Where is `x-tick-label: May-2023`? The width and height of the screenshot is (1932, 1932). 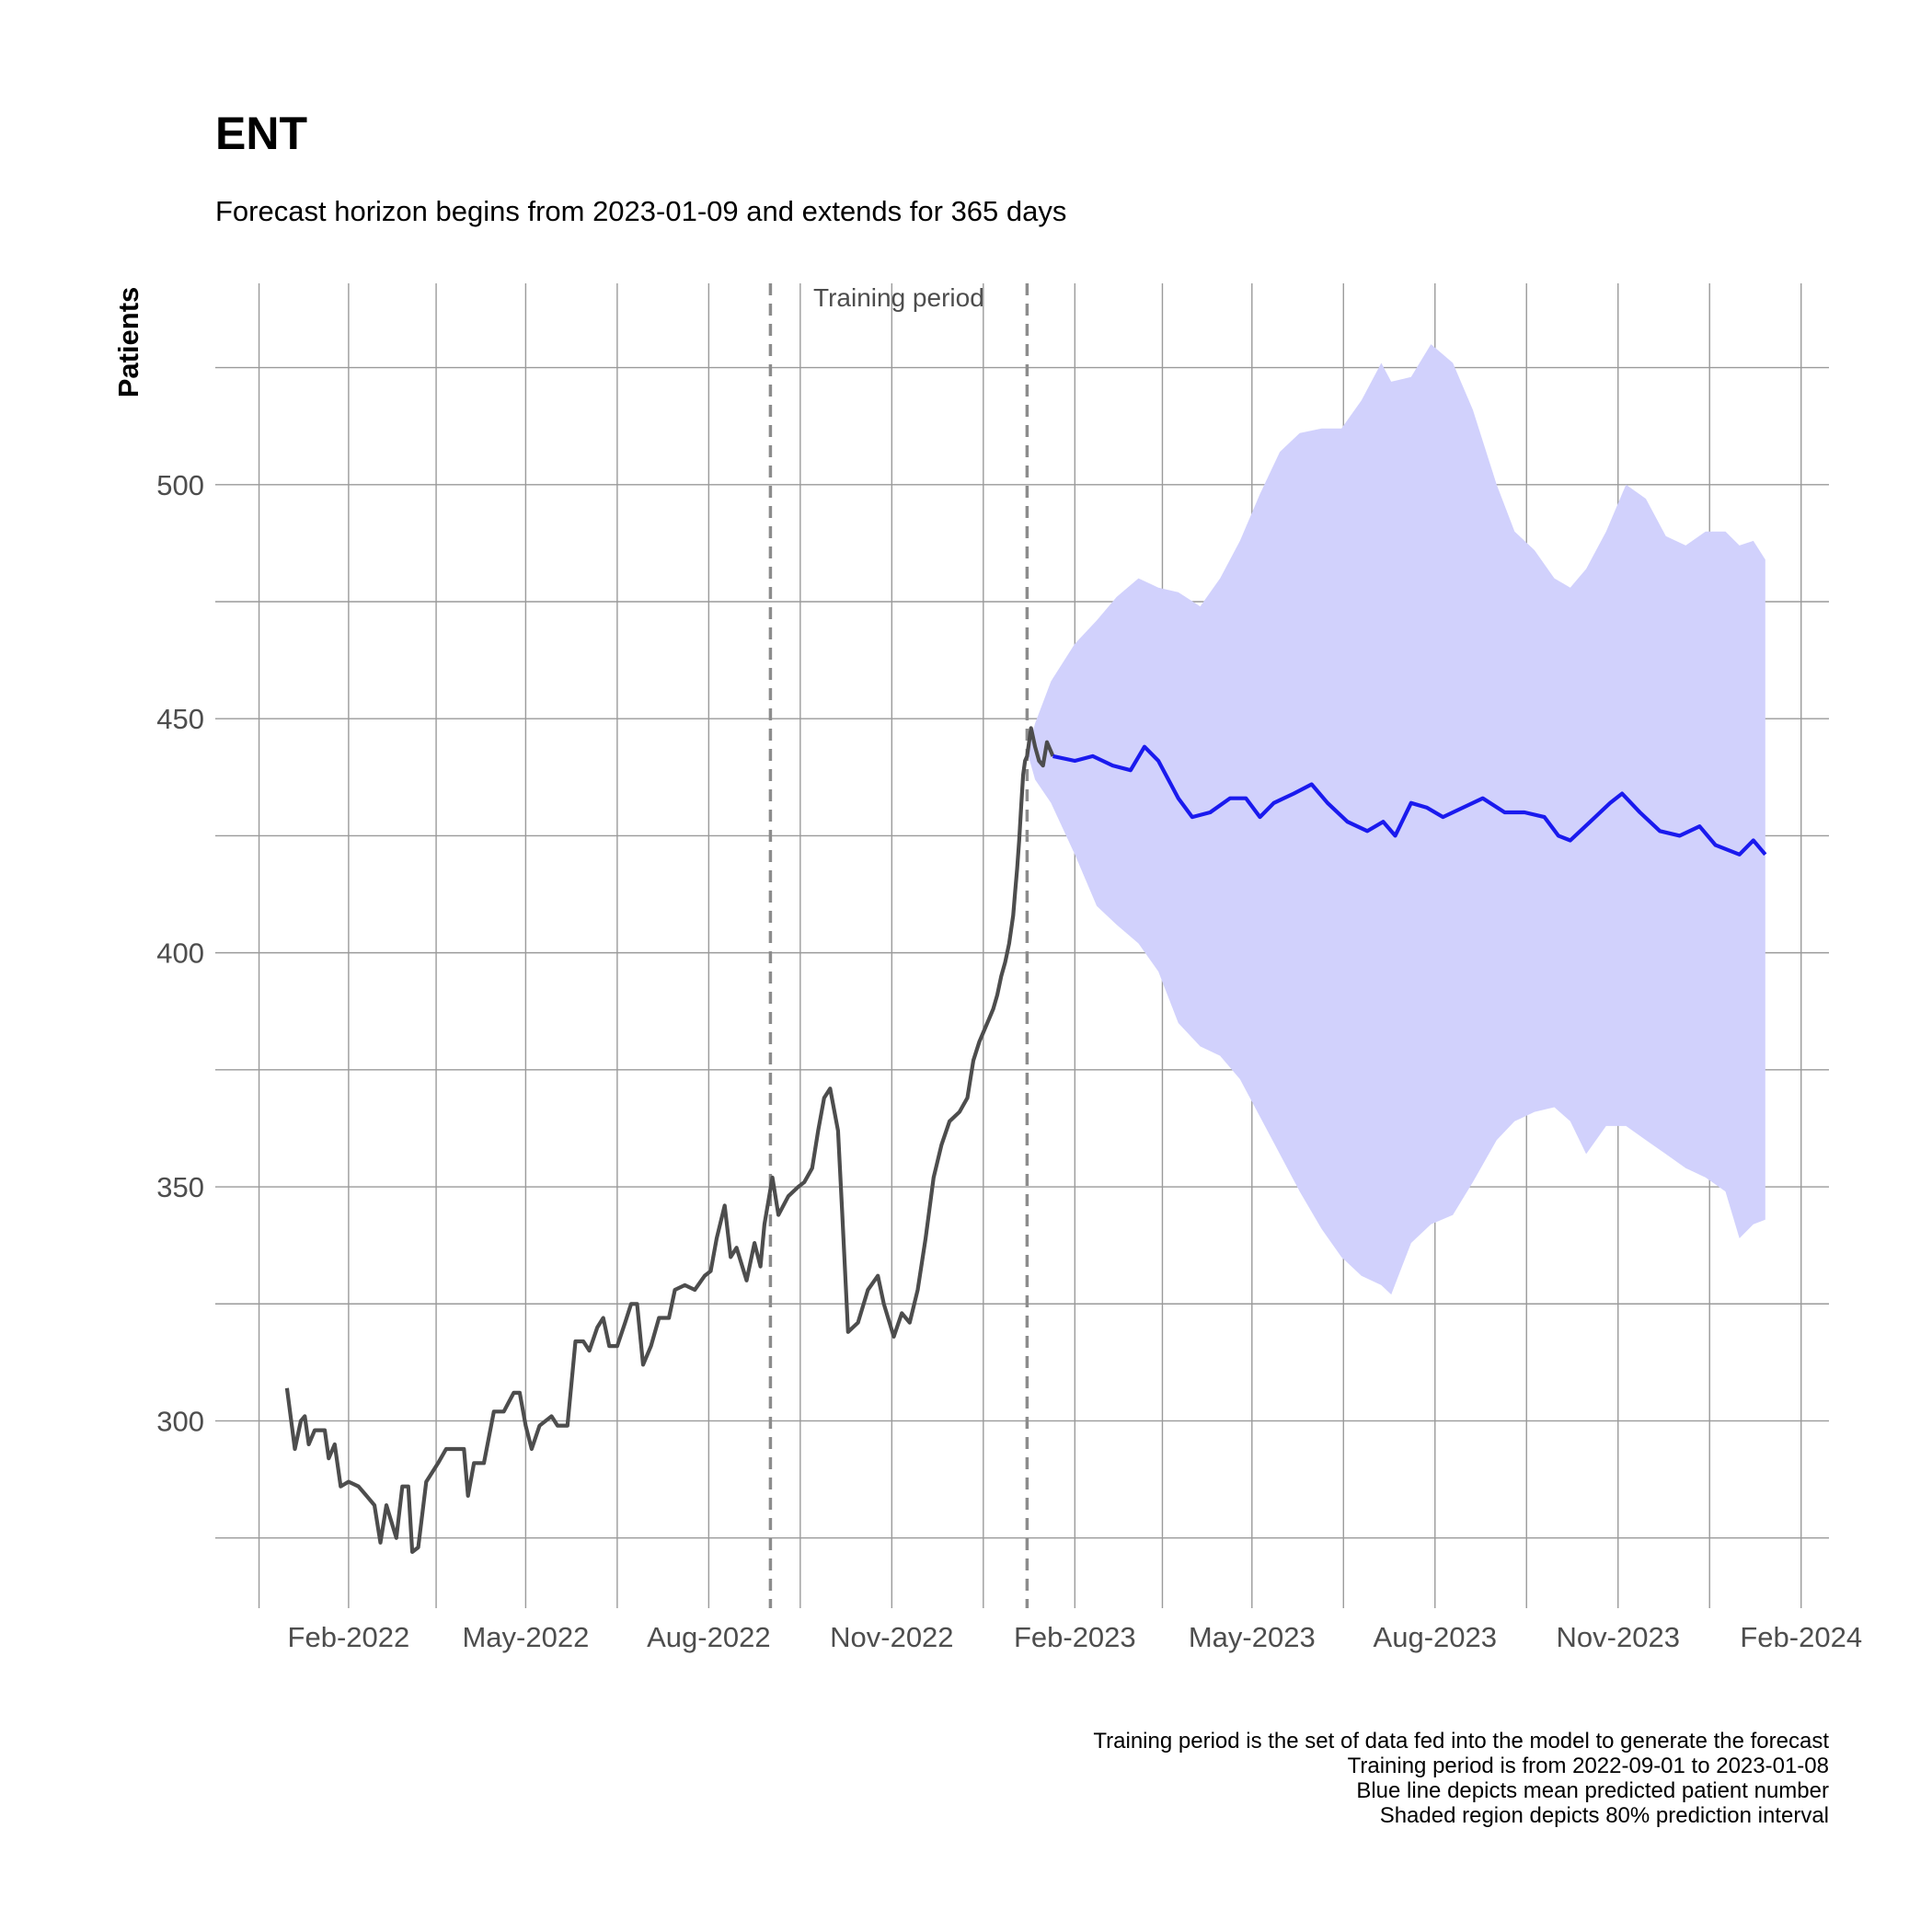
x-tick-label: May-2023 is located at coordinates (1252, 1637).